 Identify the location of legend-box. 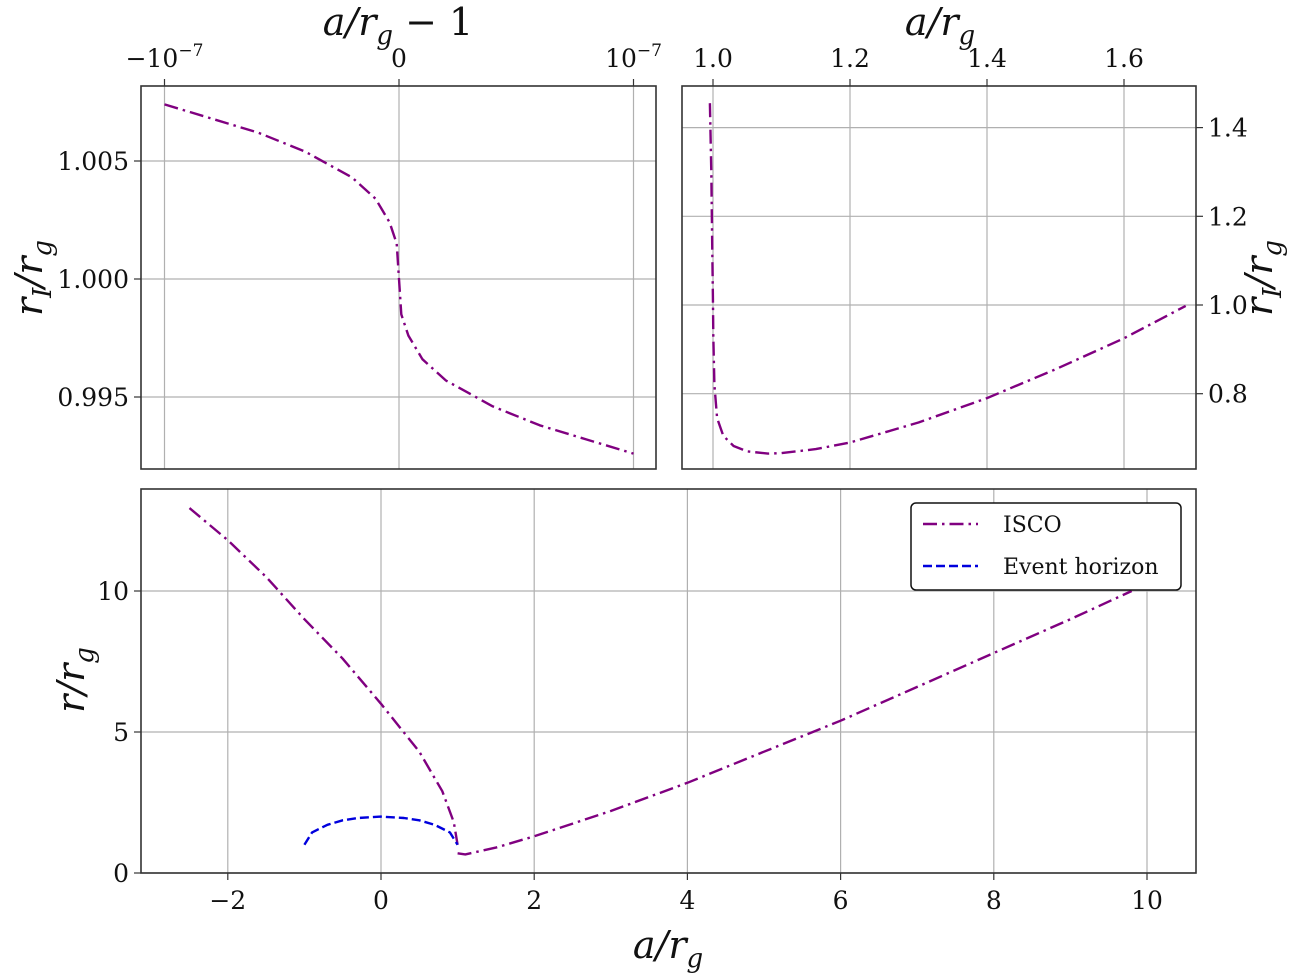
(1046, 546).